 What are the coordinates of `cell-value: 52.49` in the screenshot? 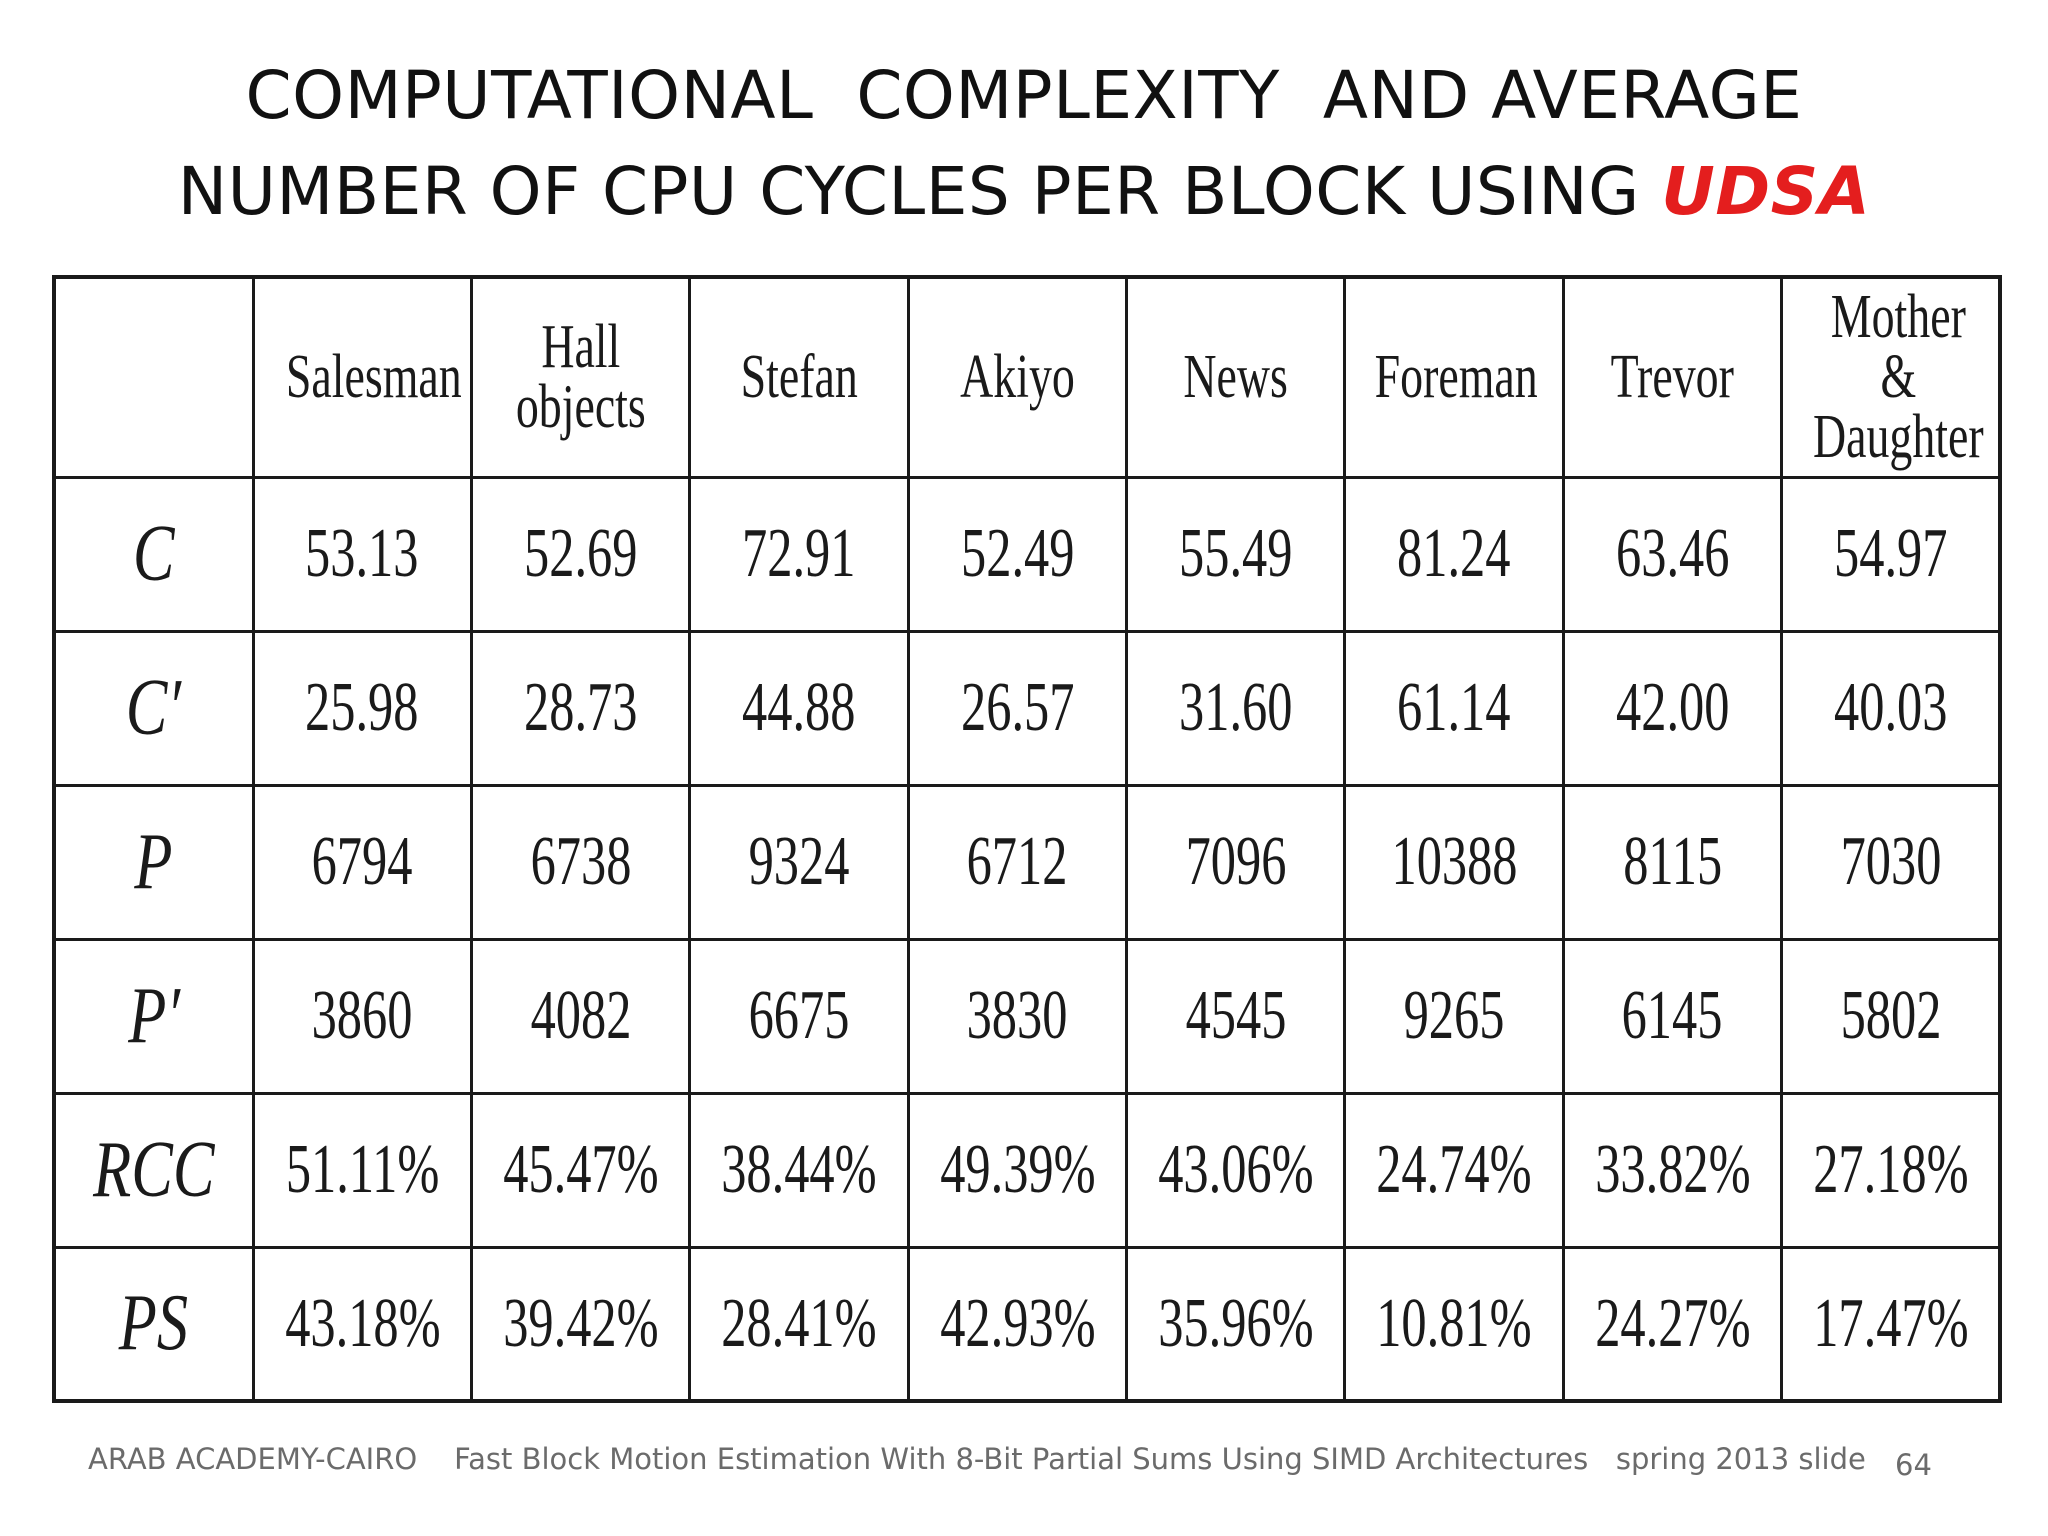 It's located at (1017, 553).